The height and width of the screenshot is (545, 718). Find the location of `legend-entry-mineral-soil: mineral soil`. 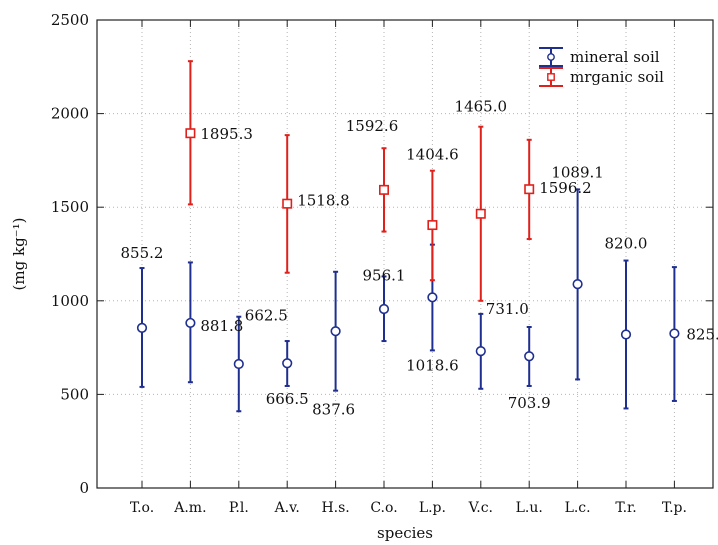

legend-entry-mineral-soil: mineral soil is located at coordinates (599, 57).